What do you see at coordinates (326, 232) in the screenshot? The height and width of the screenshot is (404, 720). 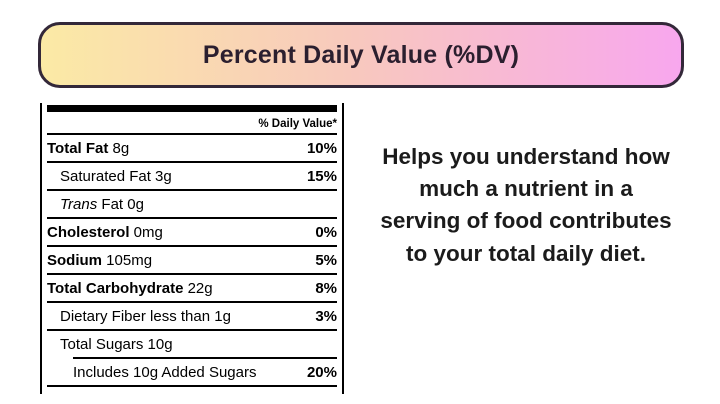 I see `nutrient-daily-value: 0%` at bounding box center [326, 232].